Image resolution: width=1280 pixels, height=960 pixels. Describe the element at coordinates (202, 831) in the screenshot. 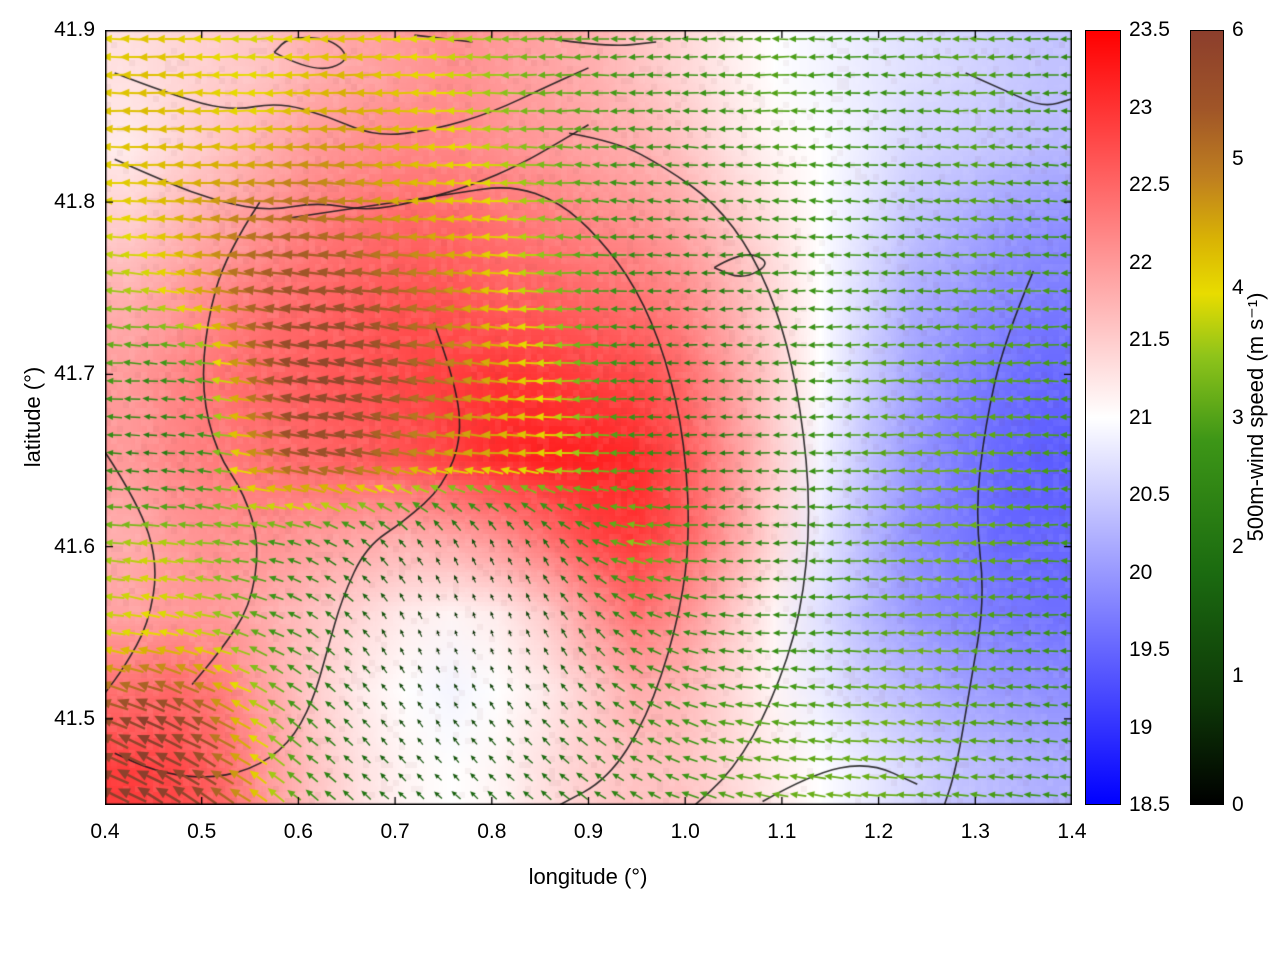

I see `x-tick-label: 0.5` at that location.